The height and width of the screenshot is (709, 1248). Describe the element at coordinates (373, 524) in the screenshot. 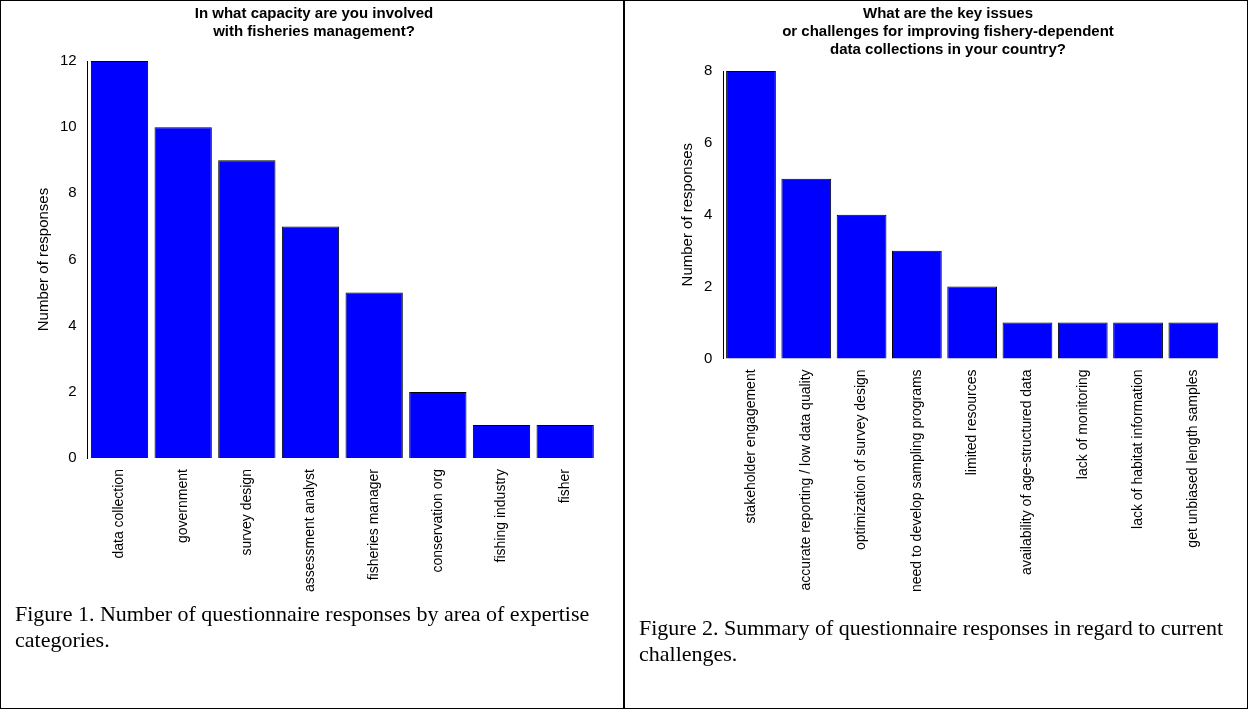

I see `x-tick-label: fisheries manager` at that location.